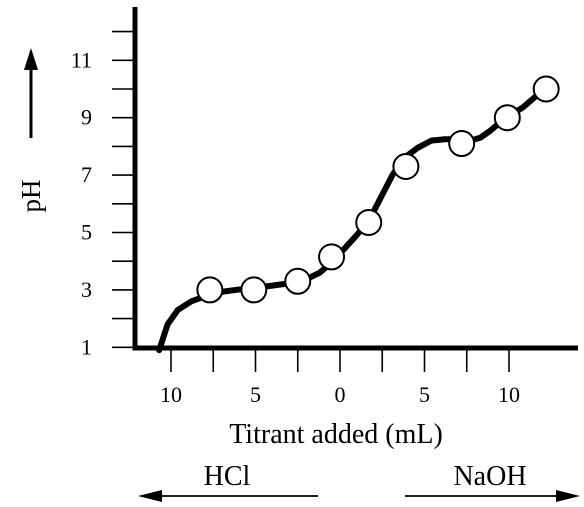  Describe the element at coordinates (86, 289) in the screenshot. I see `y-tick-label: 3` at that location.